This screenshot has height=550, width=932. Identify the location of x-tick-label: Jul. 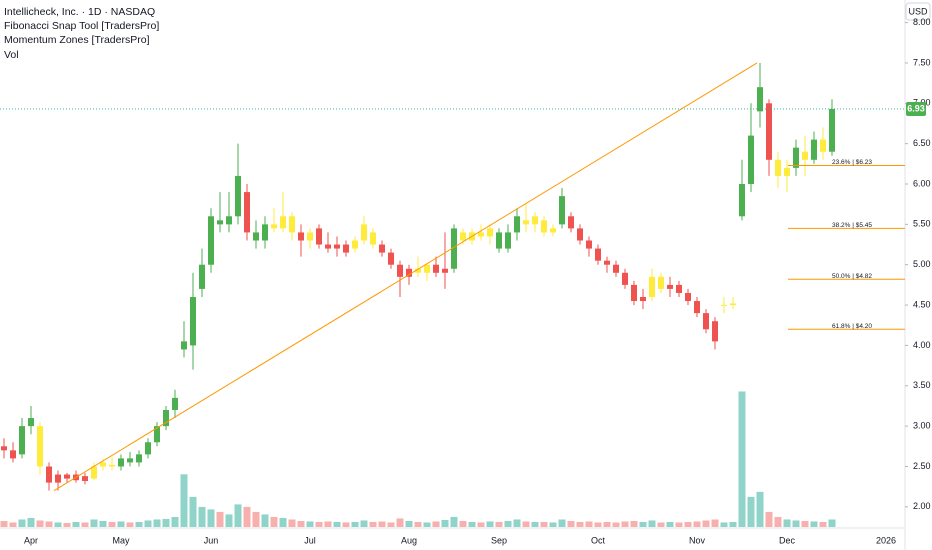
(310, 540).